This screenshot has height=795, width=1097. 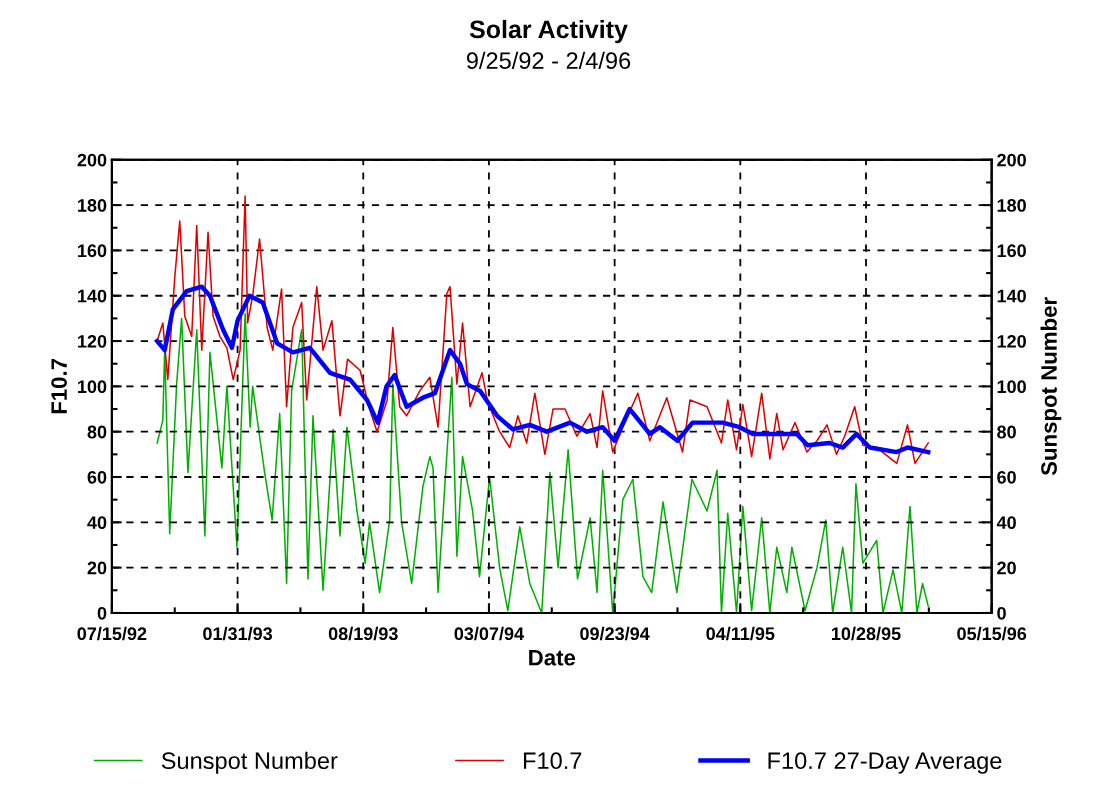 What do you see at coordinates (249, 762) in the screenshot?
I see `legend-label: Sunspot Number` at bounding box center [249, 762].